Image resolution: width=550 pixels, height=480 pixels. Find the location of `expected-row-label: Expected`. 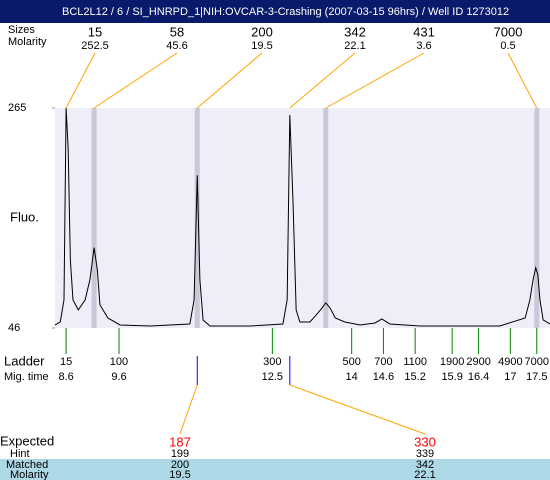

expected-row-label: Expected is located at coordinates (27, 440).